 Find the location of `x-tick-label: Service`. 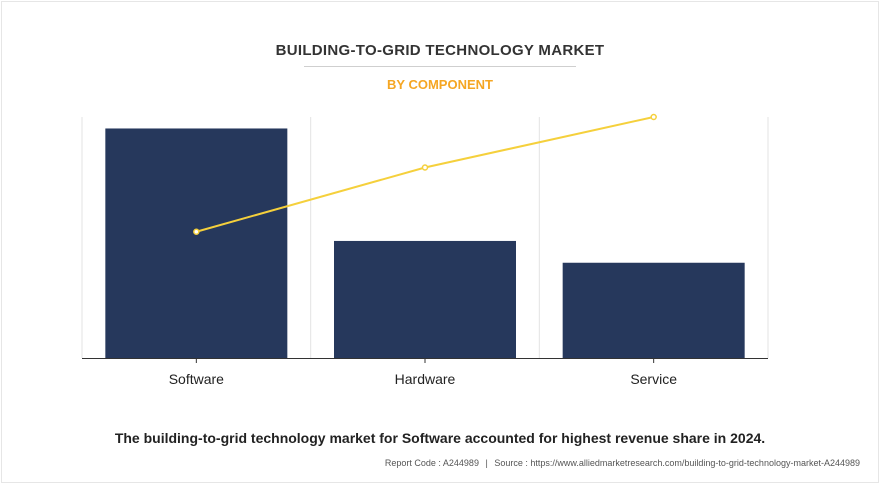

x-tick-label: Service is located at coordinates (653, 379).